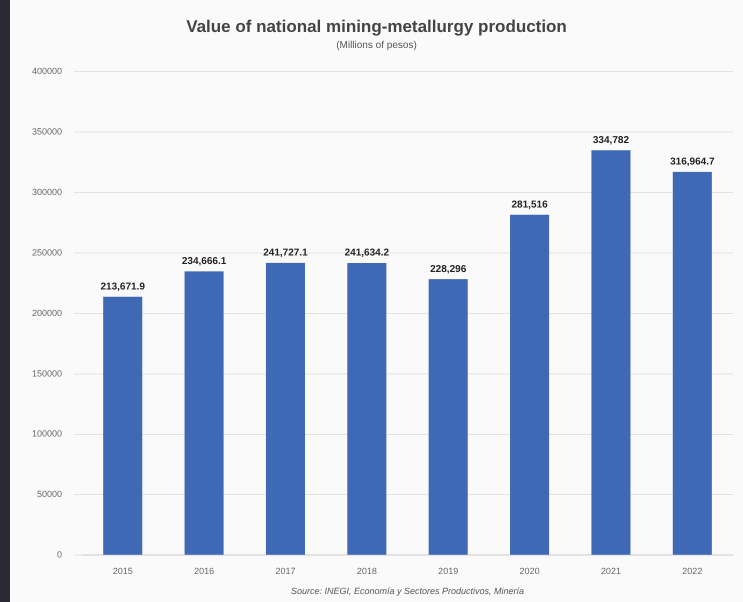 The image size is (743, 602). I want to click on data-label: 334,782, so click(611, 140).